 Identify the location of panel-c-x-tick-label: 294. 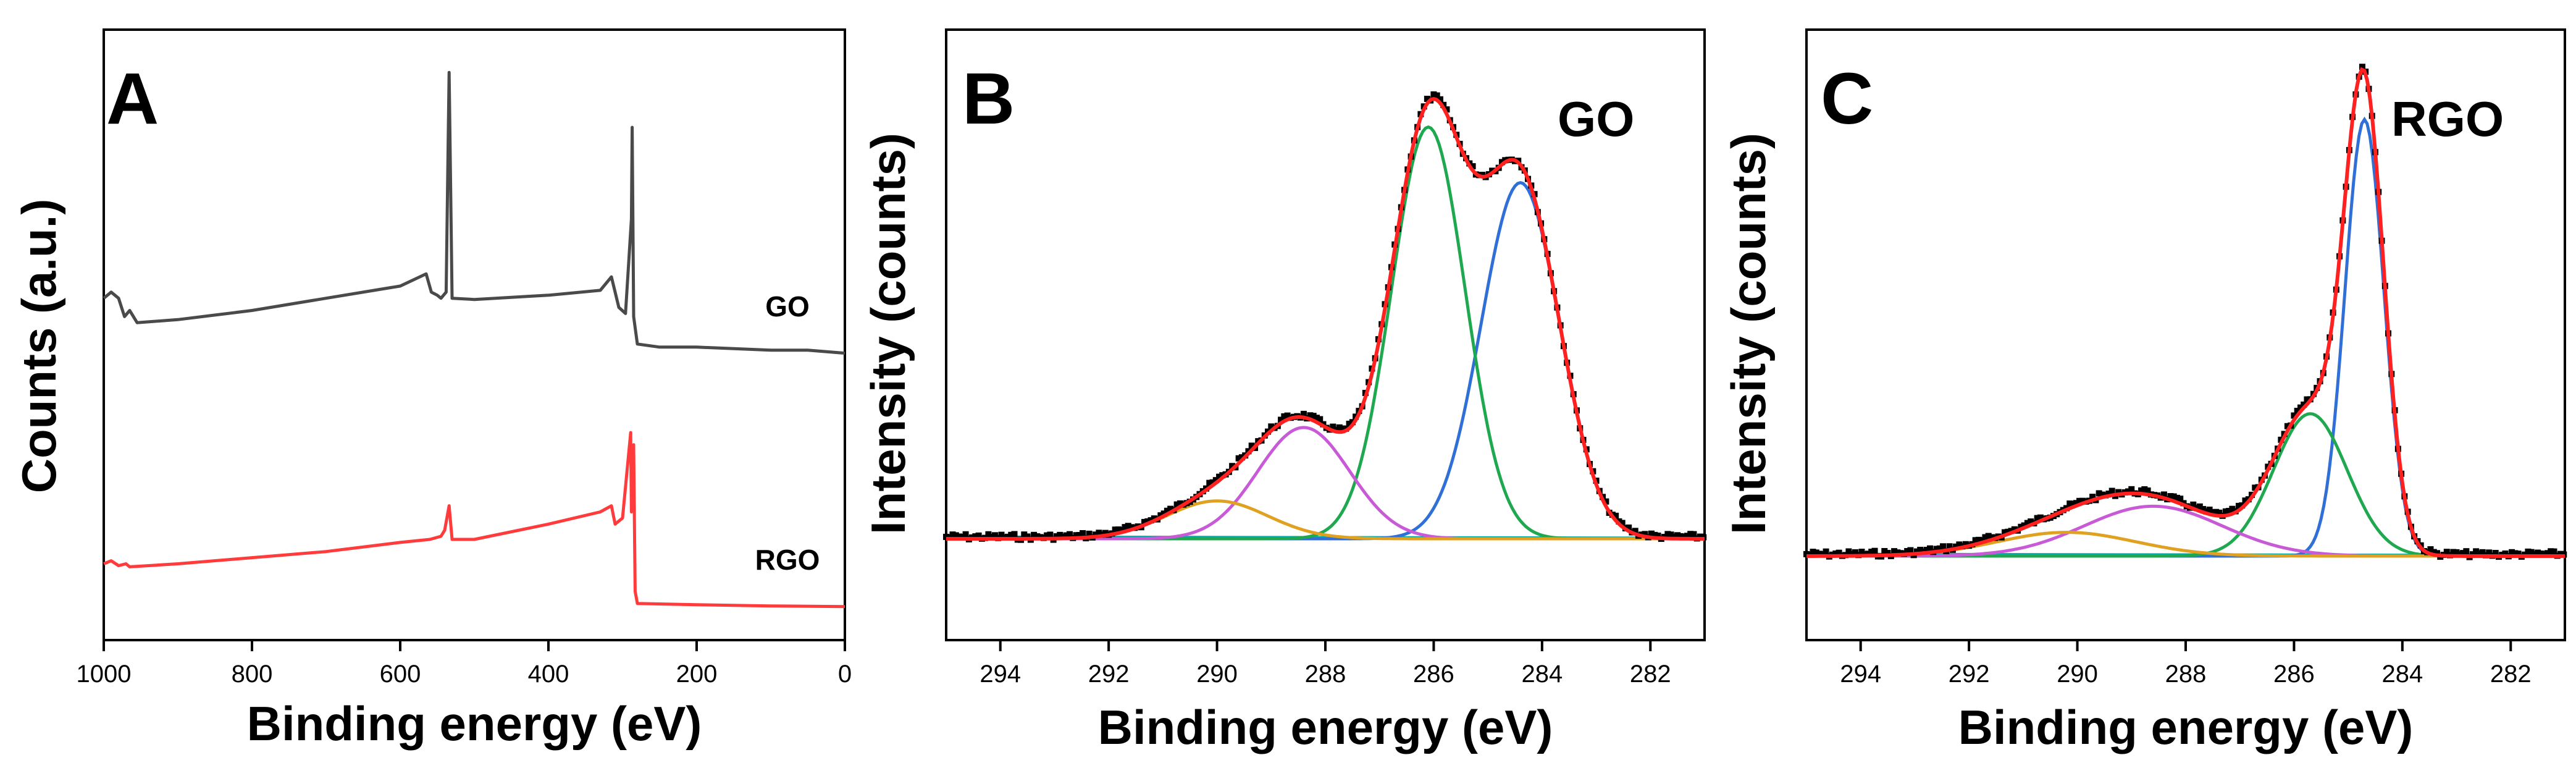
(1861, 674).